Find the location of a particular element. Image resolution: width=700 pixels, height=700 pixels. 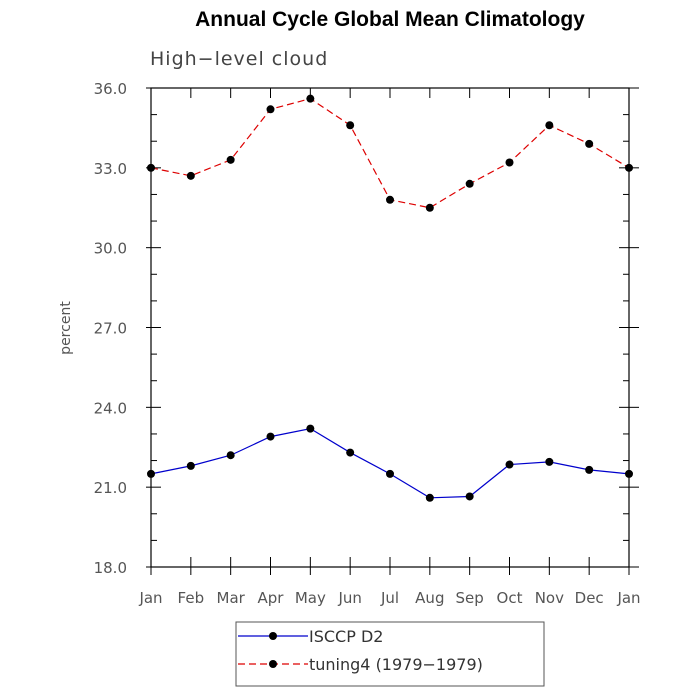

x-tick-label: May is located at coordinates (310, 598).